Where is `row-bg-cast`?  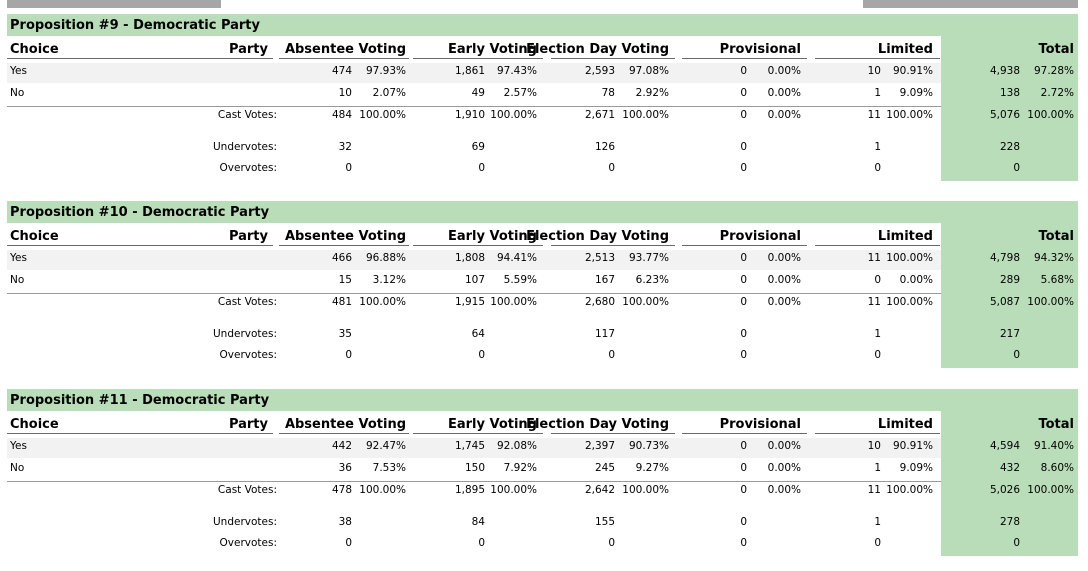
row-bg-cast is located at coordinates (474, 116).